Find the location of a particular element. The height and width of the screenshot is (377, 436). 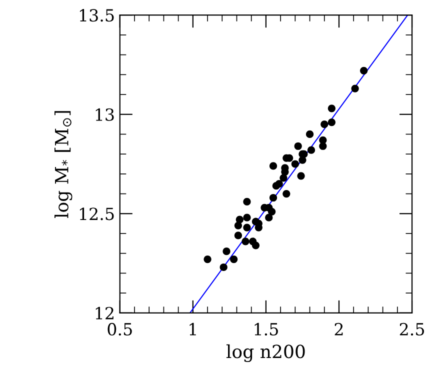

x-tick-label: 1.5 is located at coordinates (266, 329).